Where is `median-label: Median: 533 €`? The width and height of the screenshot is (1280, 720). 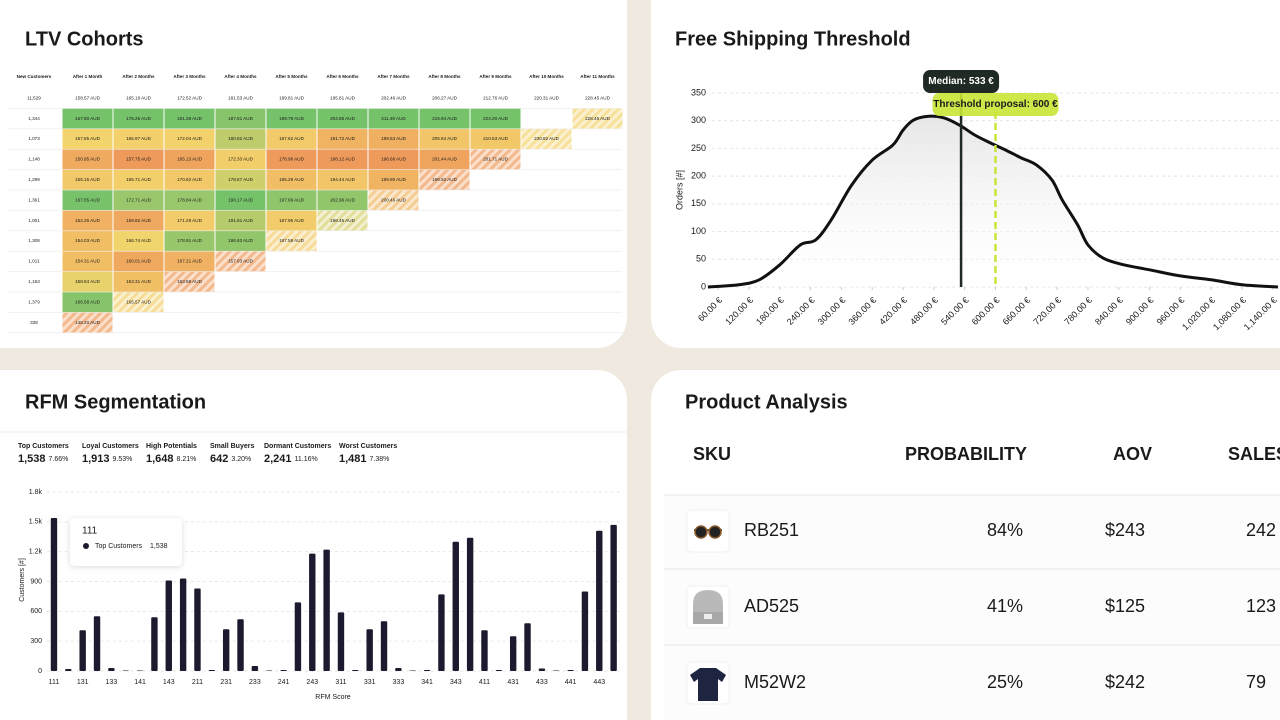
median-label: Median: 533 € is located at coordinates (961, 81).